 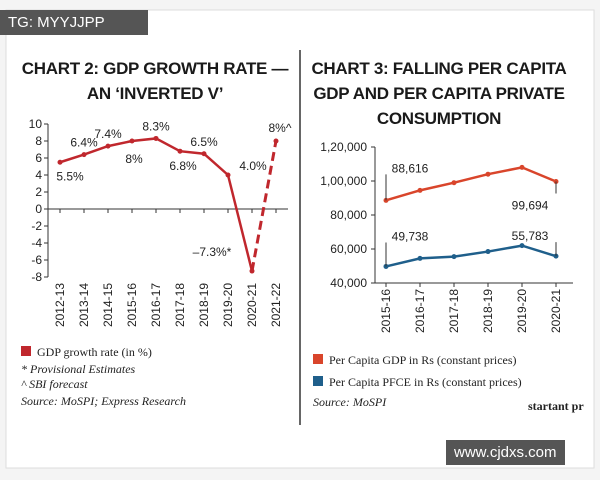 I want to click on y-tick-label: 4, so click(x=38, y=175).